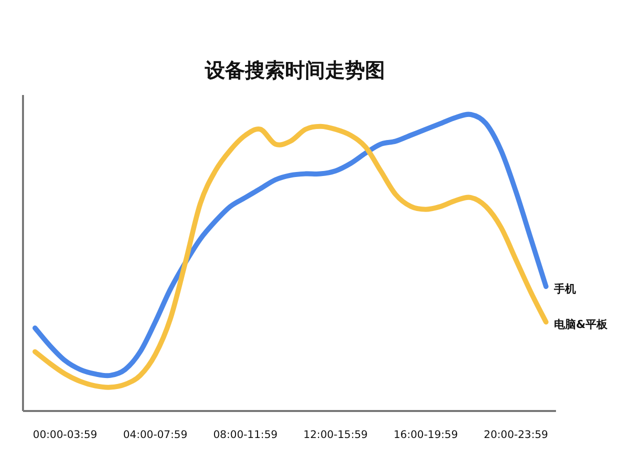  What do you see at coordinates (564, 289) in the screenshot?
I see `series-label: 手机` at bounding box center [564, 289].